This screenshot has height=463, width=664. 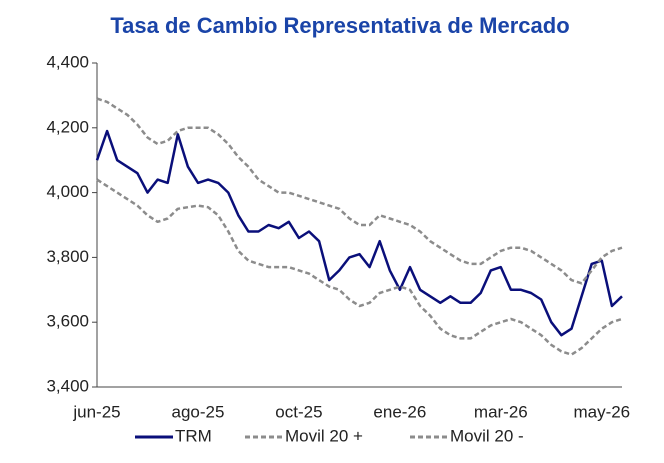 What do you see at coordinates (339, 25) in the screenshot?
I see `chart-title: Tasa de Cambio Representativa de Mercado` at bounding box center [339, 25].